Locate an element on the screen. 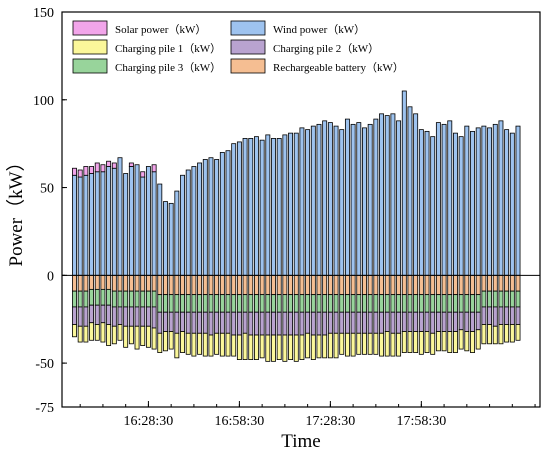 Image resolution: width=550 pixels, height=455 pixels. y-tick-label: 50 is located at coordinates (47, 189).